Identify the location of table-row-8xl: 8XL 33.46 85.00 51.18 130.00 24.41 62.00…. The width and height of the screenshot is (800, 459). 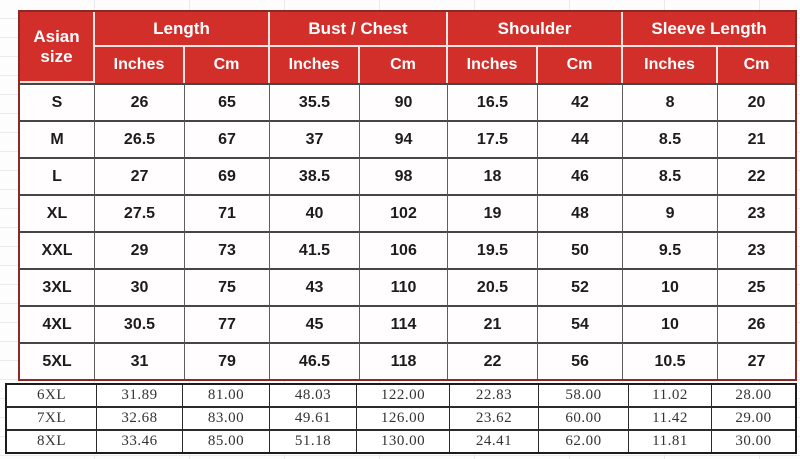
(401, 440).